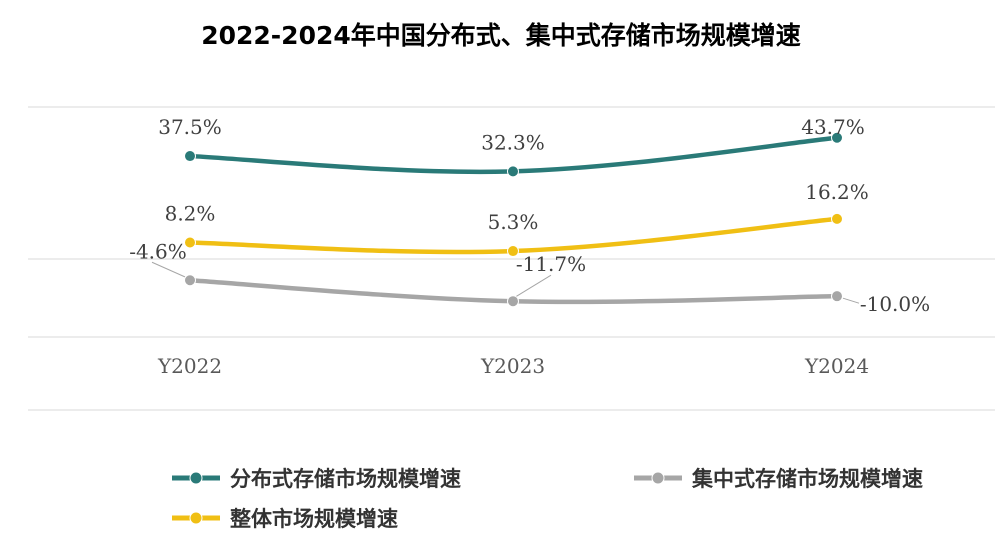 This screenshot has height=540, width=1002. Describe the element at coordinates (501, 35) in the screenshot. I see `chart-title: 2022-2024年中国分布式、集中式存储市场规模增速` at that location.